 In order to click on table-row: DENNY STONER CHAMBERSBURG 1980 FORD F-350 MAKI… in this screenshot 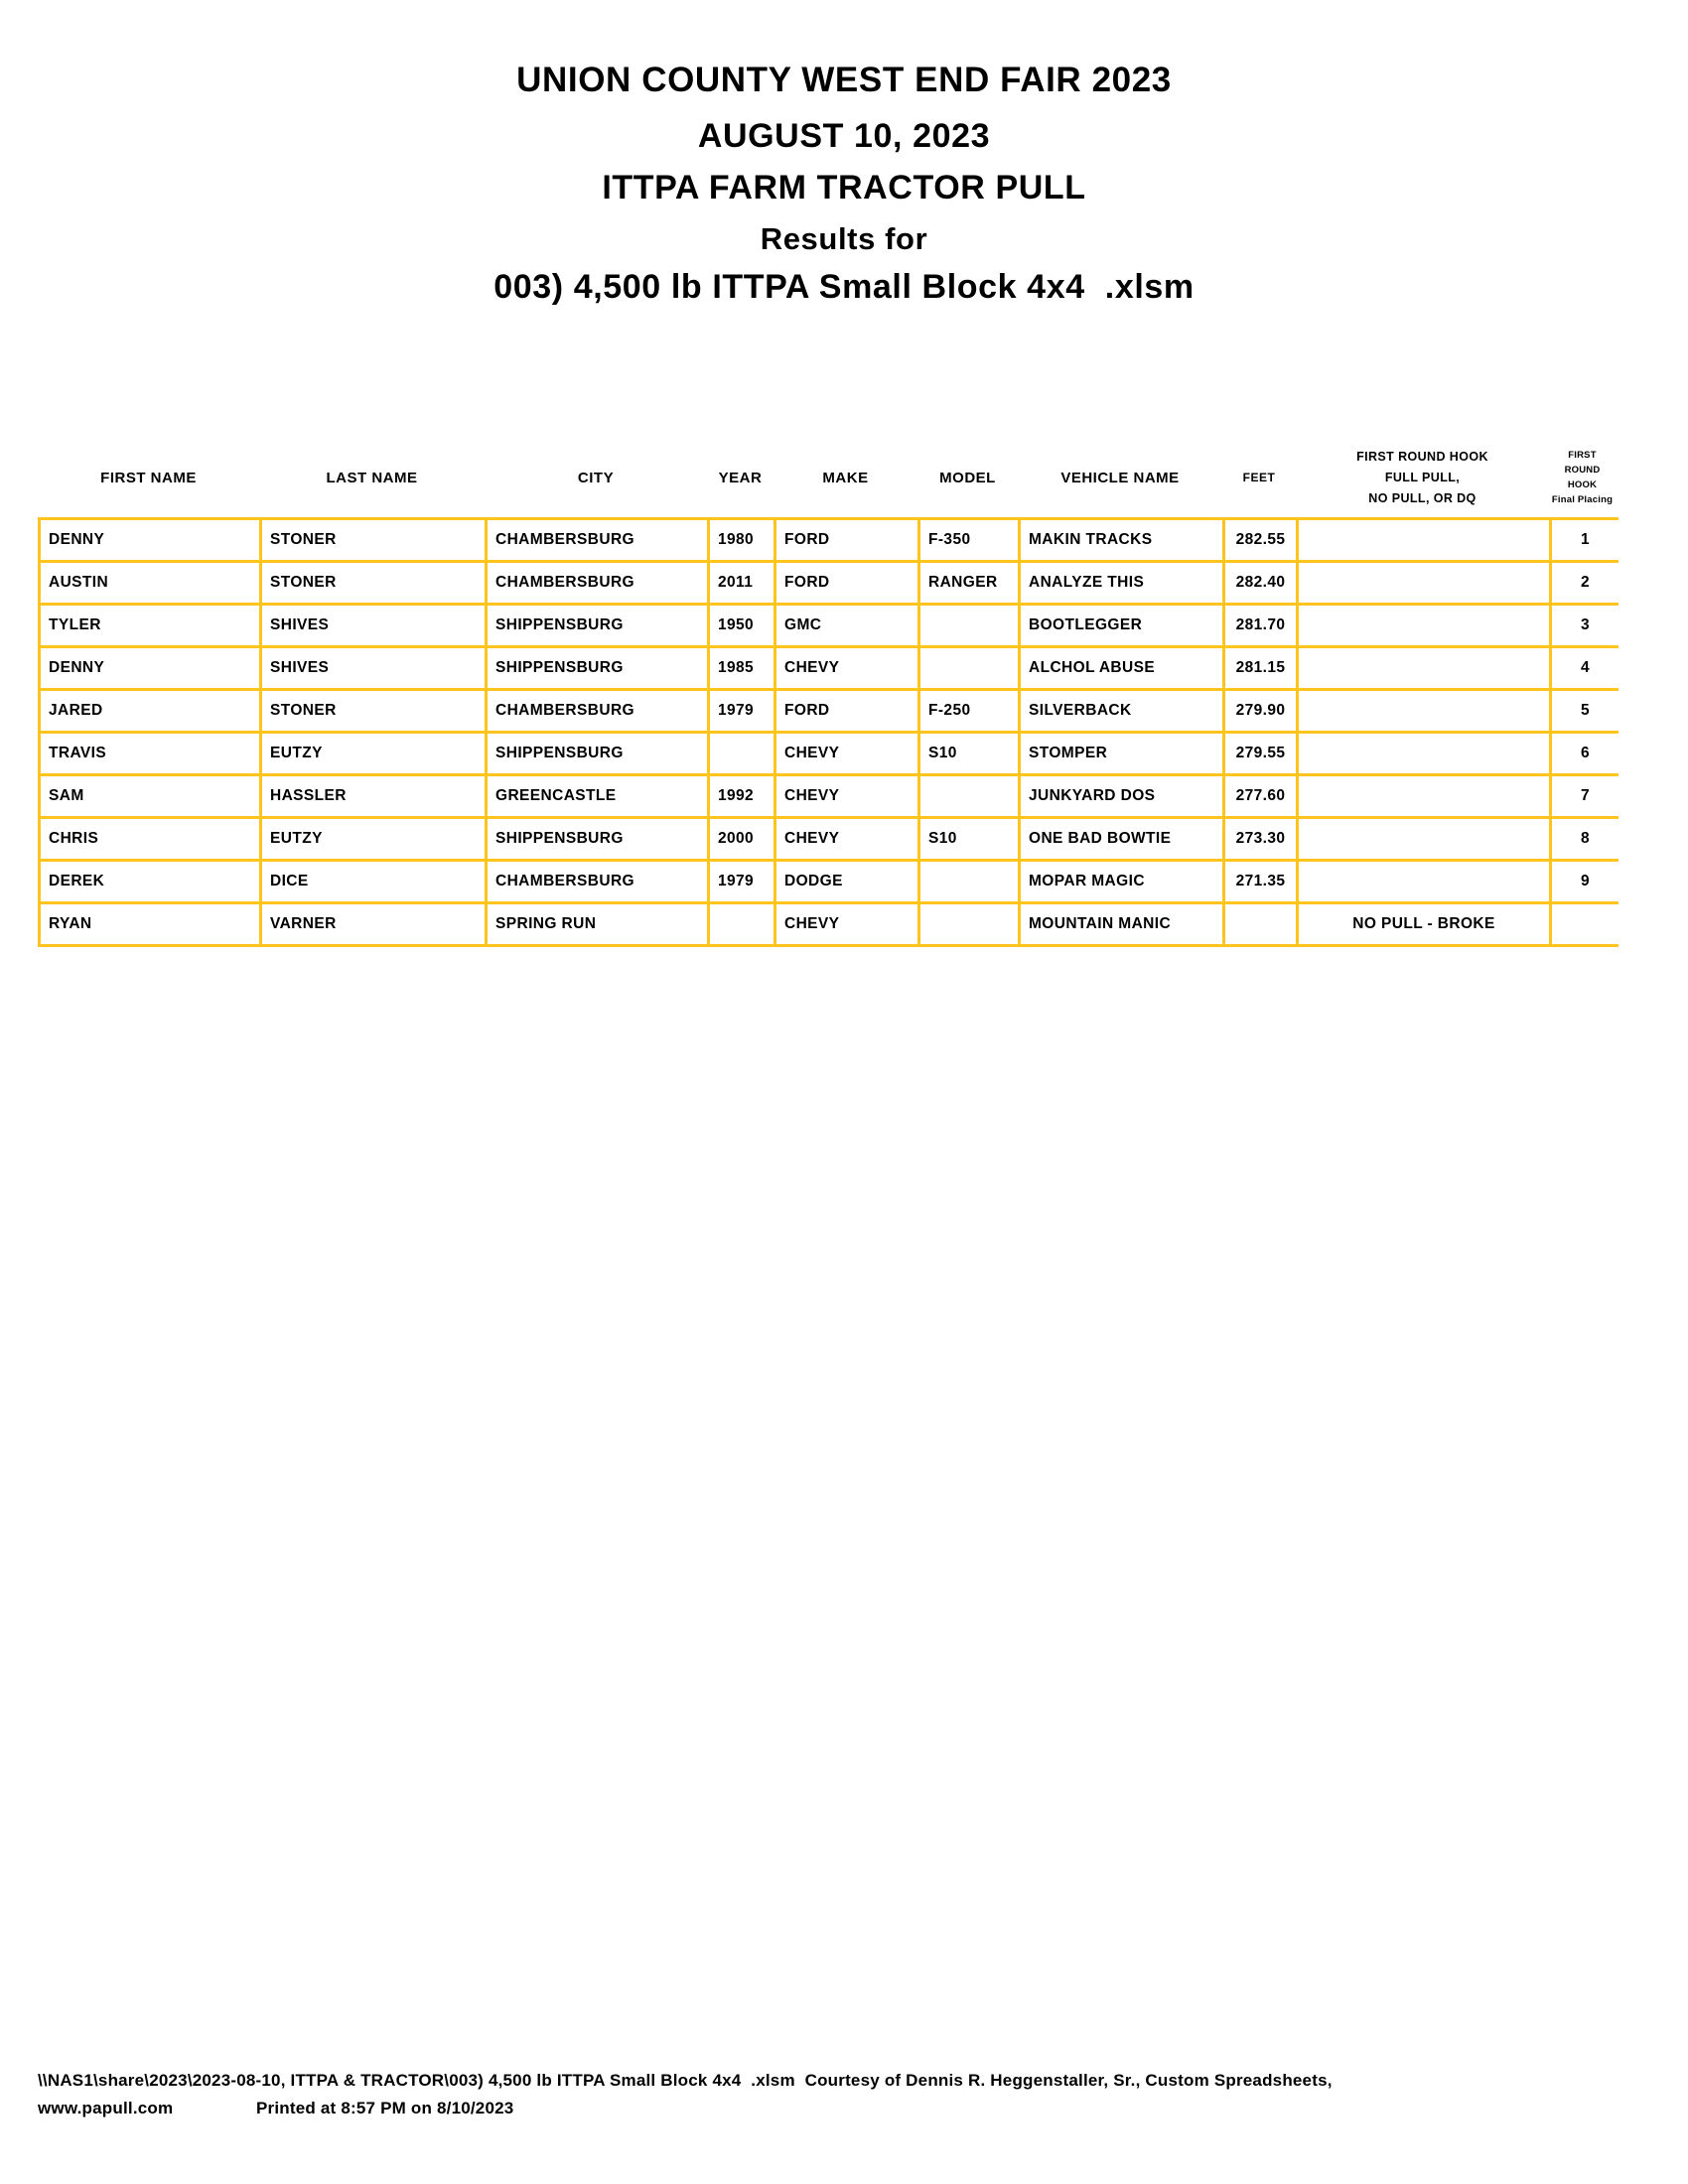, I will do `click(829, 541)`.